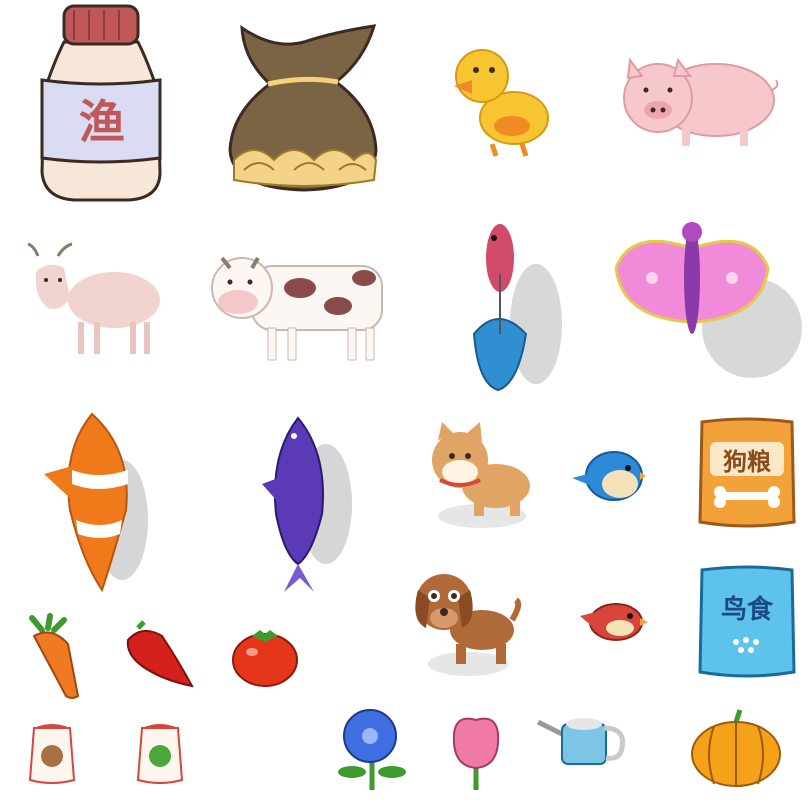  I want to click on fish-bait-bottle: 渔, so click(100, 102).